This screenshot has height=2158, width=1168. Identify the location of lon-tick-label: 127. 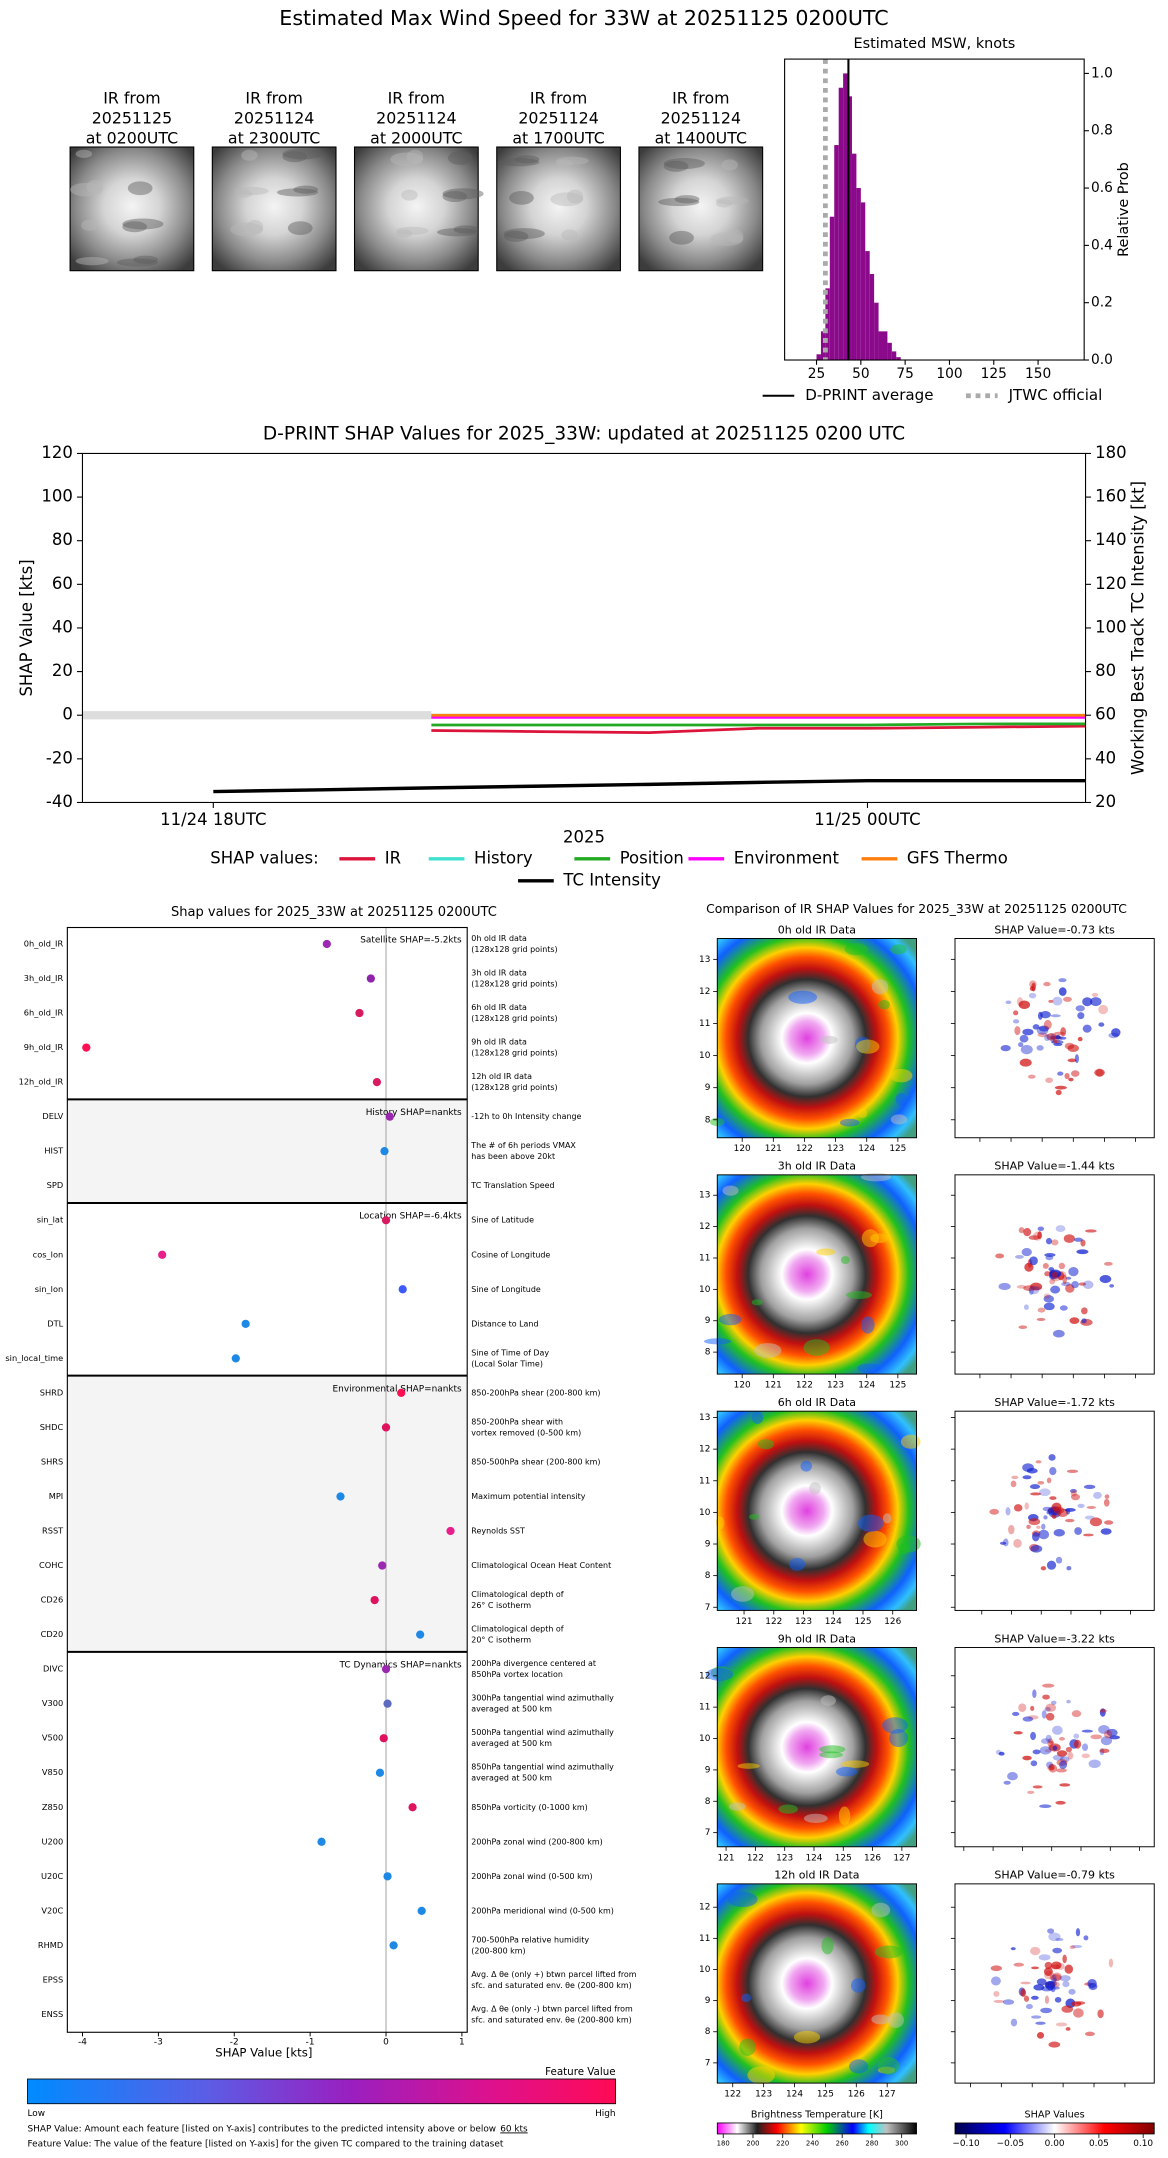
(901, 1858).